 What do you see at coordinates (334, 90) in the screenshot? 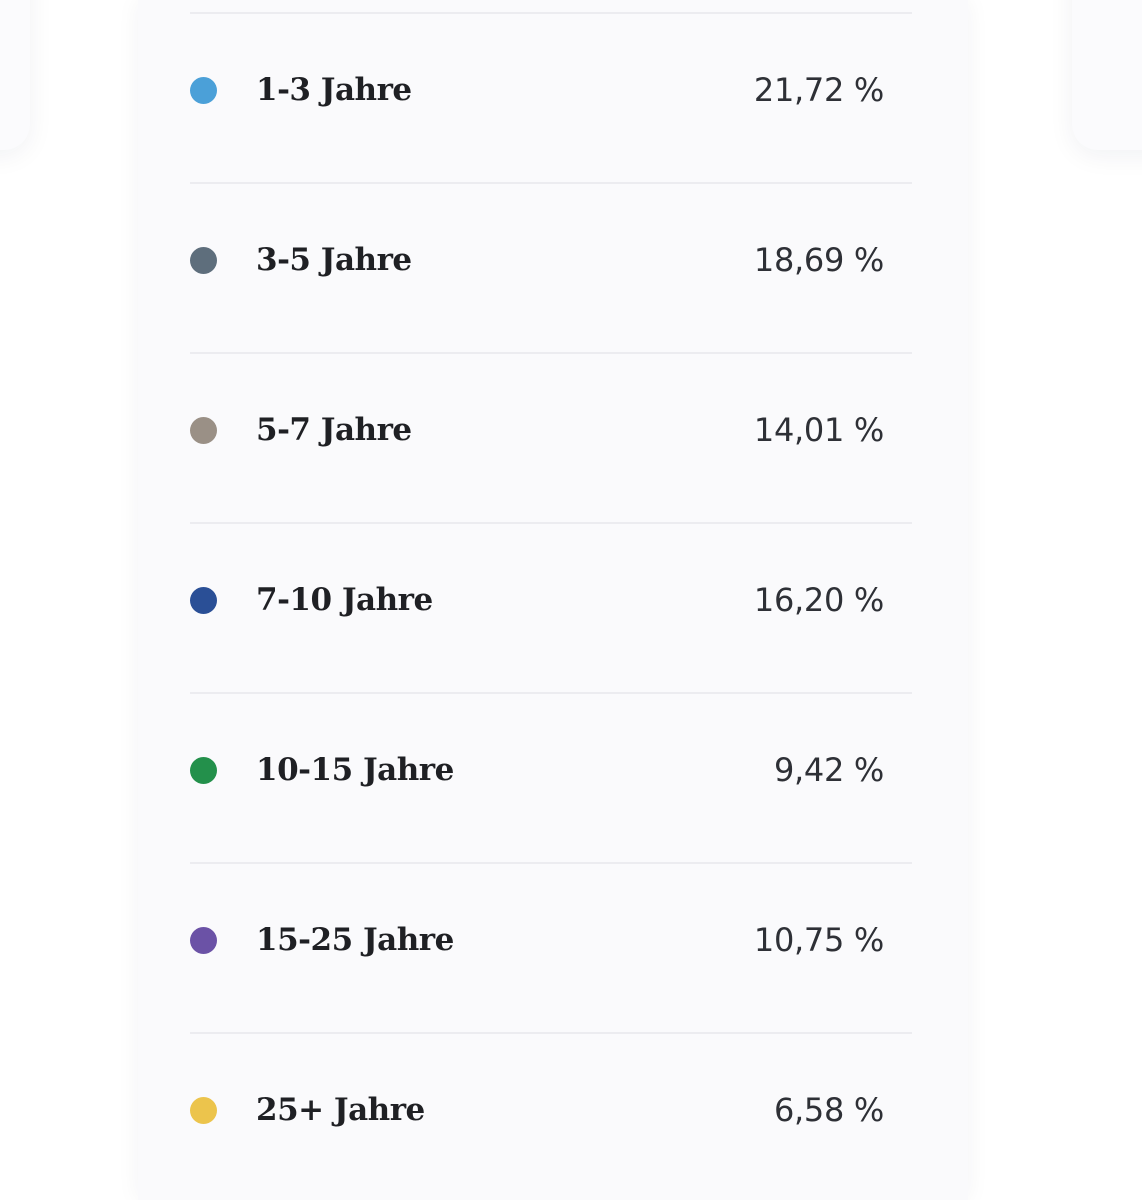
I see `legend-label: 1-3 Jahre` at bounding box center [334, 90].